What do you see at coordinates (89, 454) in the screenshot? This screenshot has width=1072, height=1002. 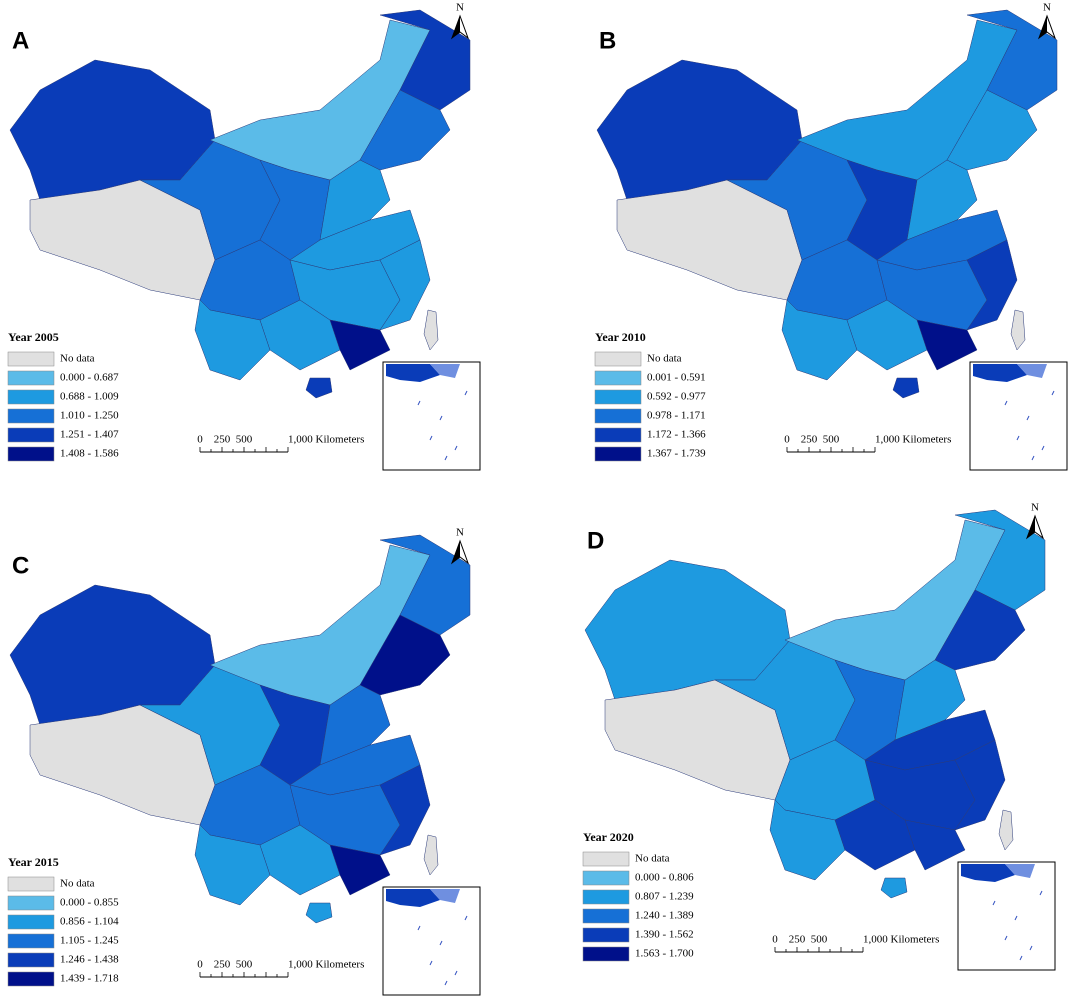 I see `legend-label: 1.408 - 1.586` at bounding box center [89, 454].